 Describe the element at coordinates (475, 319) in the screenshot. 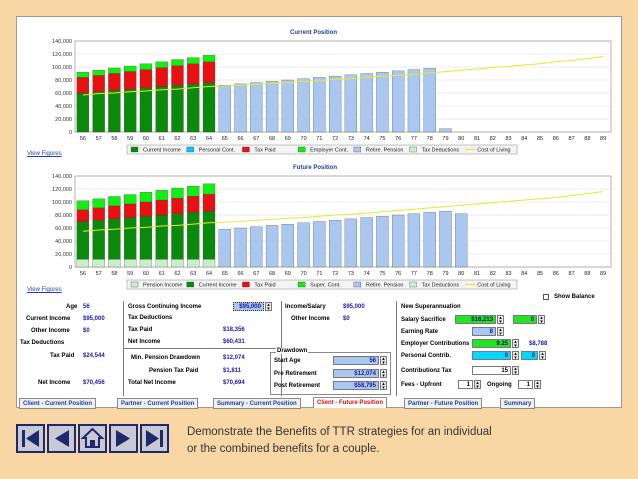

I see `salary-sacrifice-field: $16,213` at that location.